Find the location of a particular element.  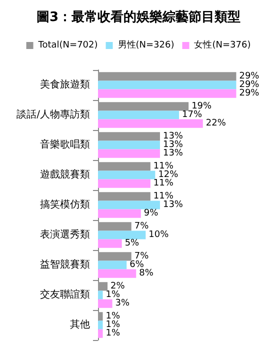

y-tick-label: 交友聯誼類 is located at coordinates (65, 294).